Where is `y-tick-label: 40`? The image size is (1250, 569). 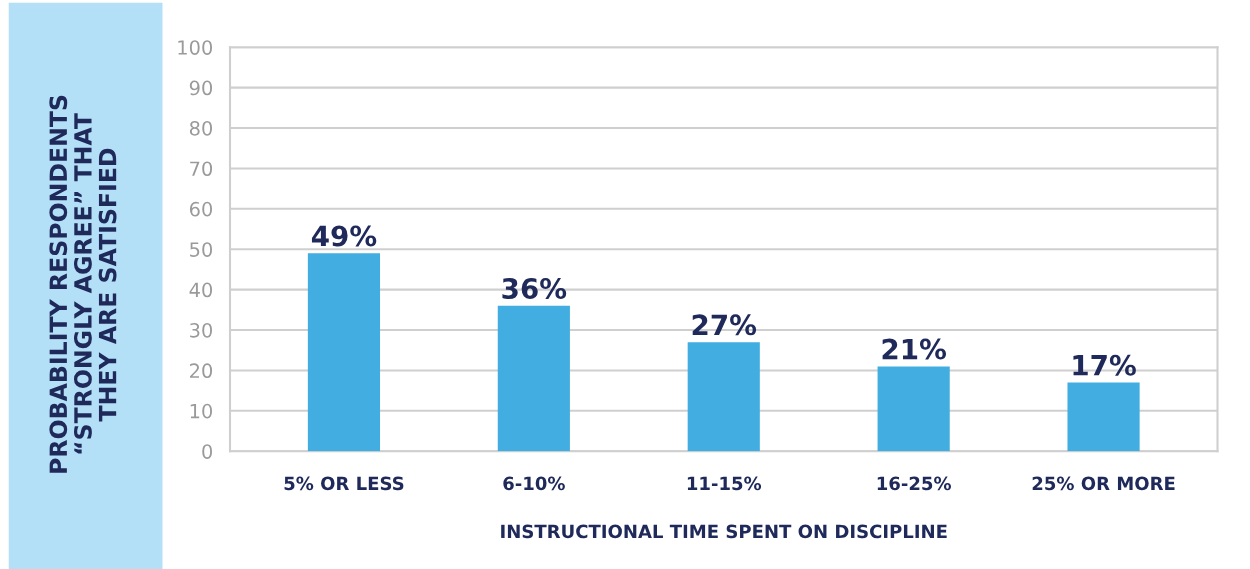
y-tick-label: 40 is located at coordinates (201, 290).